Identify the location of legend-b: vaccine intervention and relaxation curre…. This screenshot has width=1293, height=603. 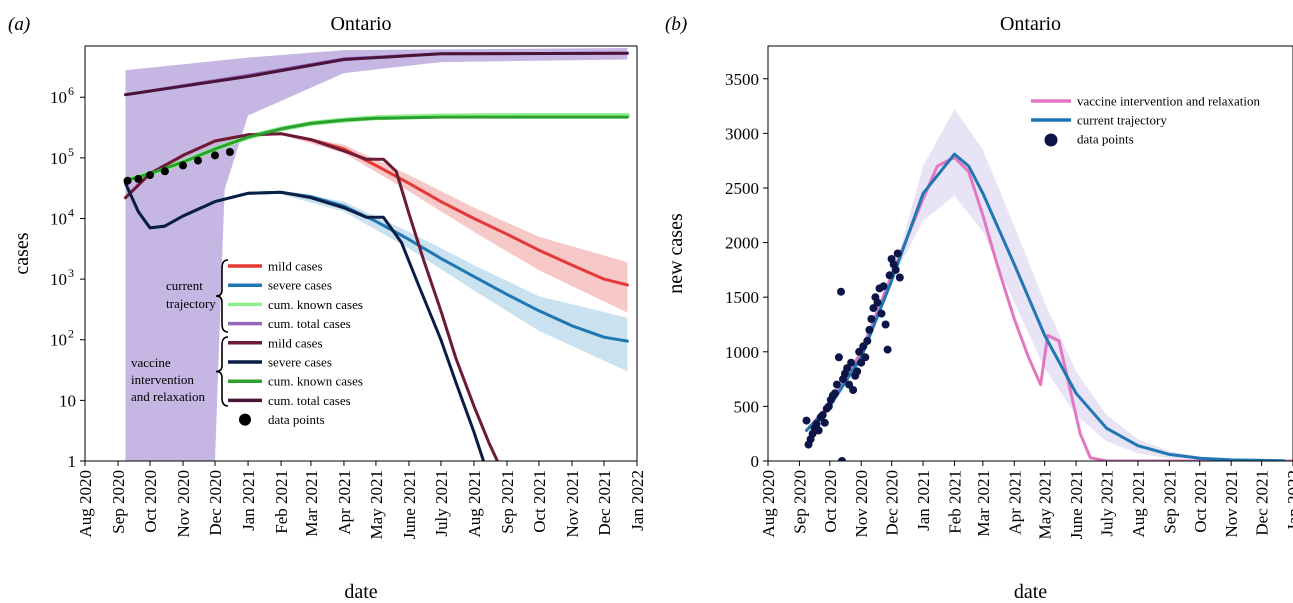
(1146, 120).